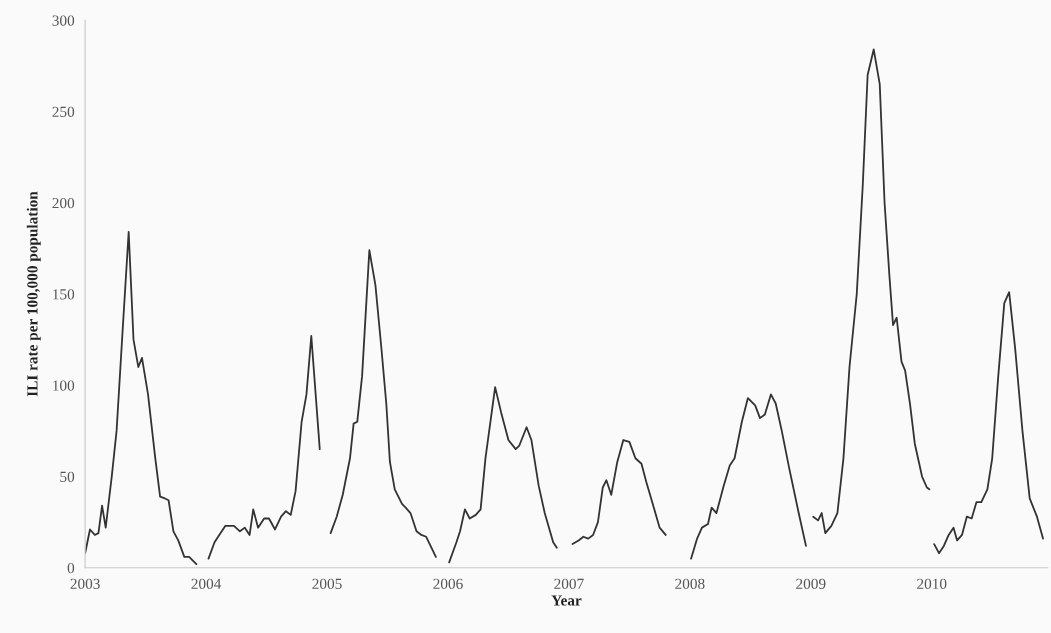  What do you see at coordinates (932, 583) in the screenshot?
I see `x-tick-label: 2010` at bounding box center [932, 583].